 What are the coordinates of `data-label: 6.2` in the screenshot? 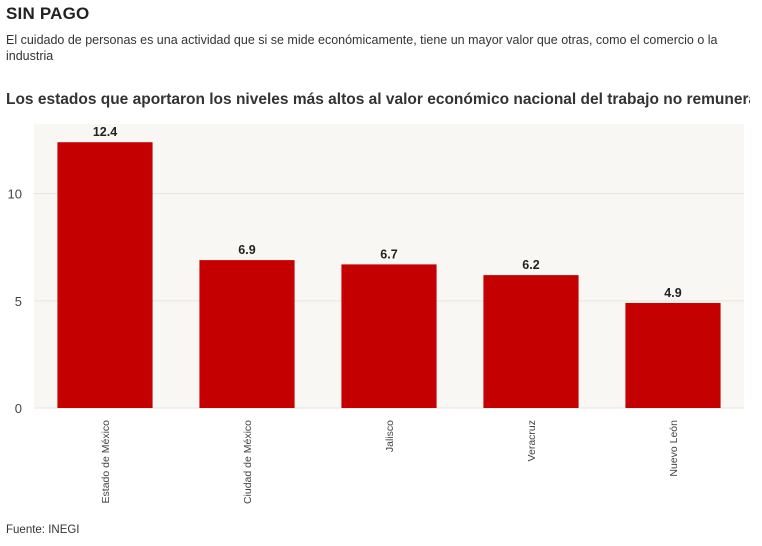 It's located at (530, 265).